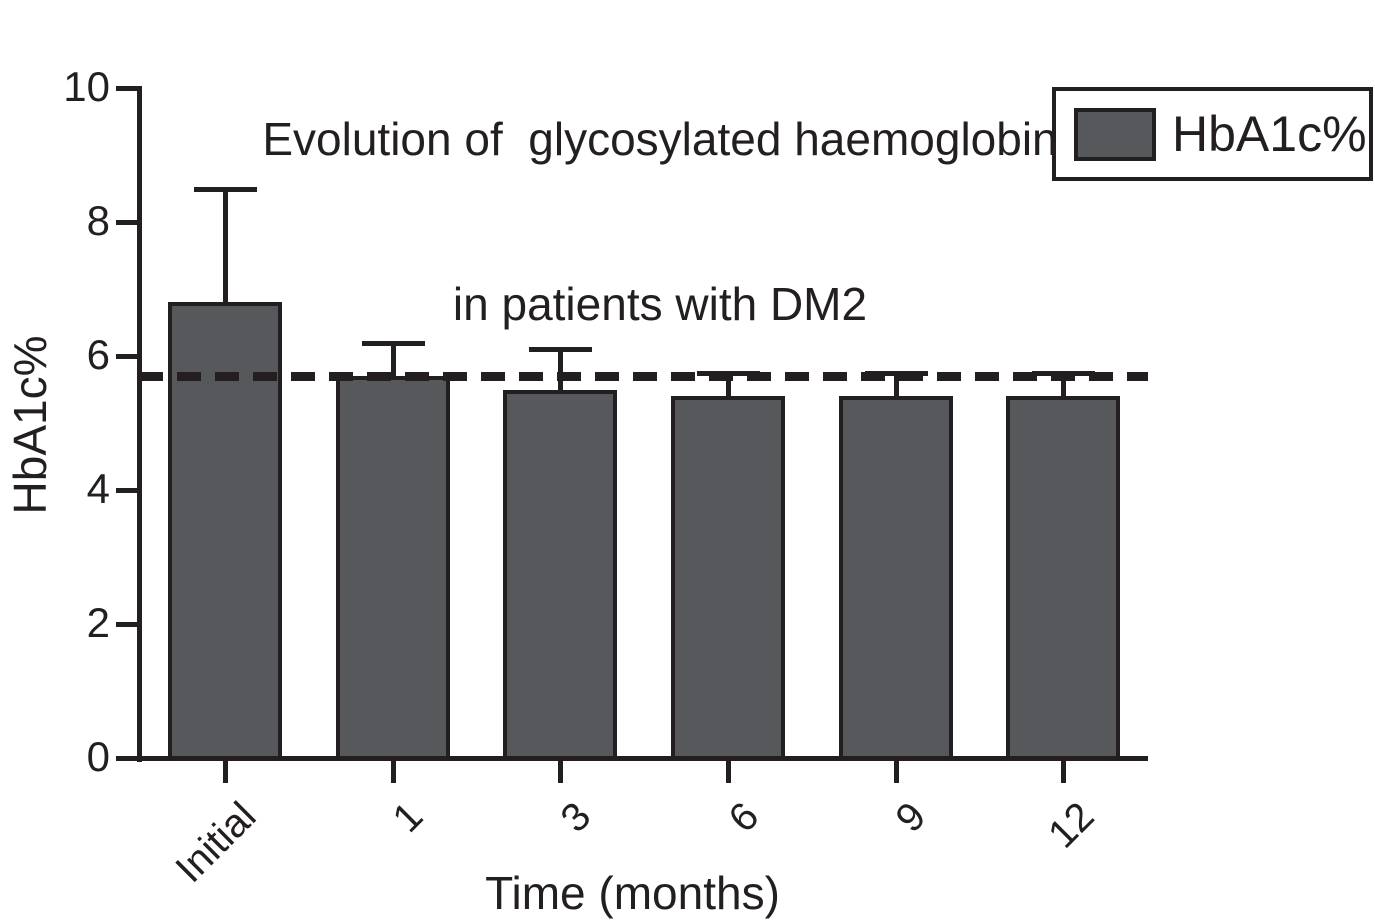 The image size is (1375, 921). I want to click on legend-swatch-icon, so click(1115, 134).